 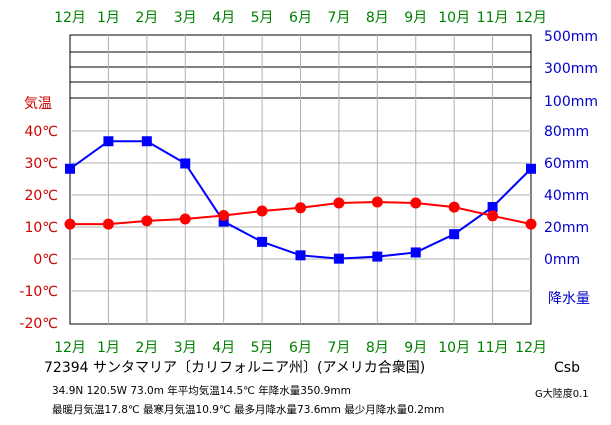 I want to click on temperature-tick-label: -20℃, so click(x=38, y=324).